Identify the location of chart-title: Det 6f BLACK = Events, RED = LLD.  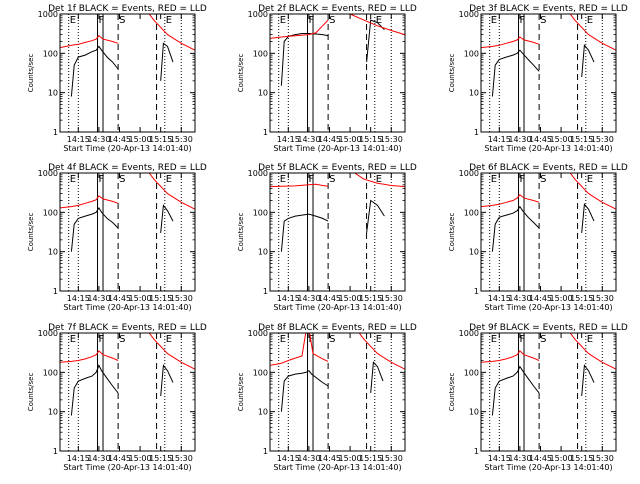
(548, 168).